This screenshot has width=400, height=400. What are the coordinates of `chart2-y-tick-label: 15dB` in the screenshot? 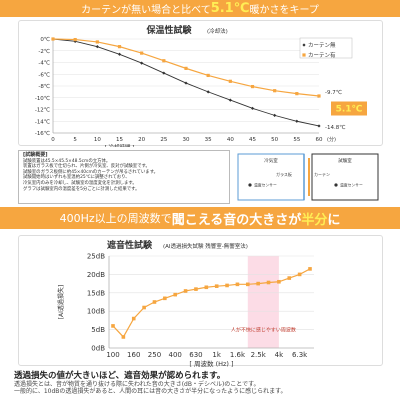 It's located at (96, 293).